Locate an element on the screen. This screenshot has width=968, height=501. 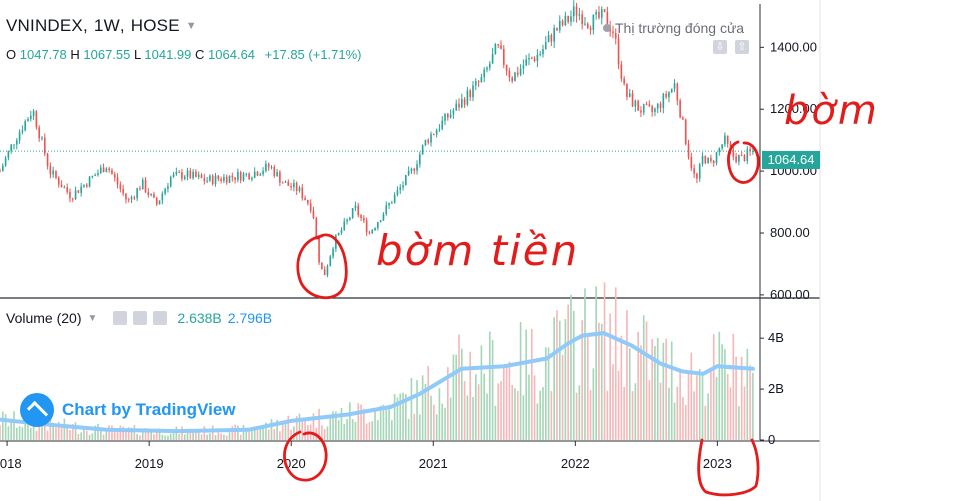
status-dot-icon is located at coordinates (607, 28).